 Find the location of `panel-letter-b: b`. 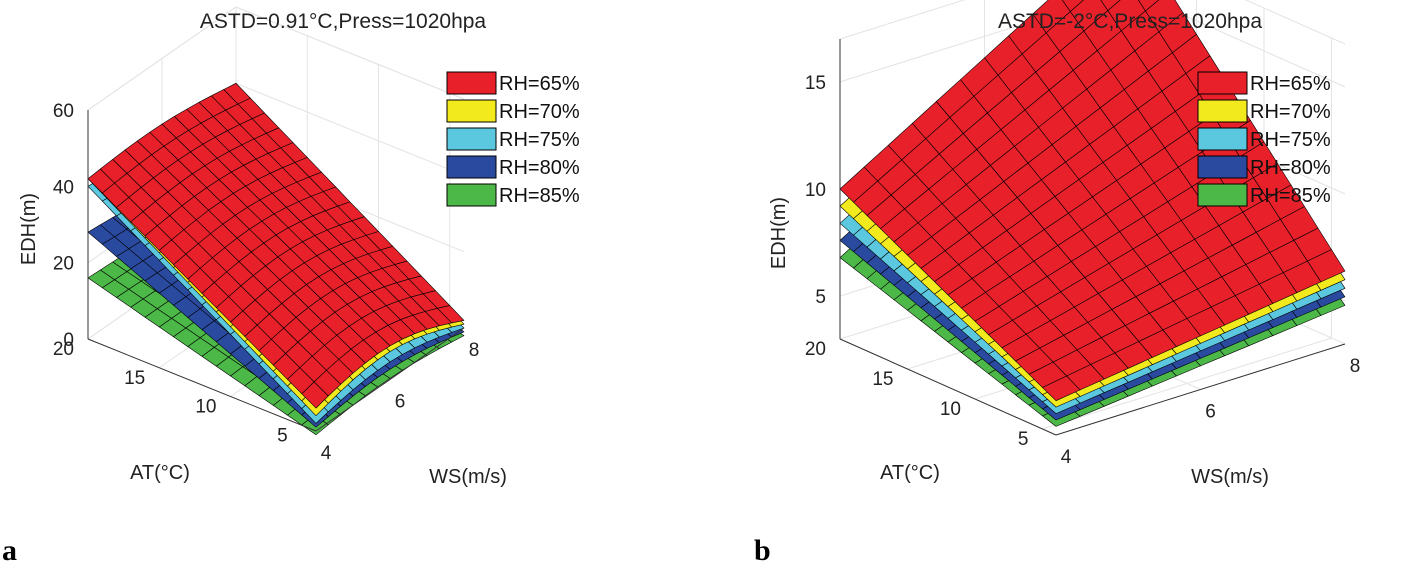

panel-letter-b: b is located at coordinates (762, 550).